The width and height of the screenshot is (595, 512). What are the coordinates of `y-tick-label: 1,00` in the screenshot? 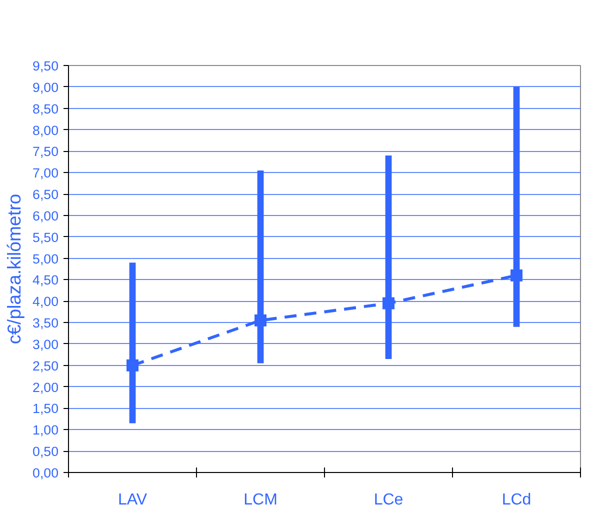 It's located at (45, 430).